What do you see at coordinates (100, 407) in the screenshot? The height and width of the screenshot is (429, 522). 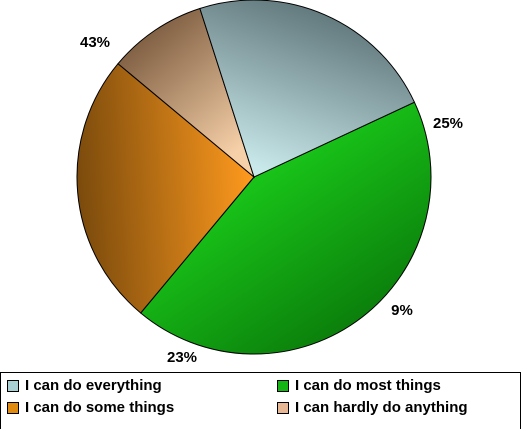 I see `legend-label-some-things: I can do some things` at bounding box center [100, 407].